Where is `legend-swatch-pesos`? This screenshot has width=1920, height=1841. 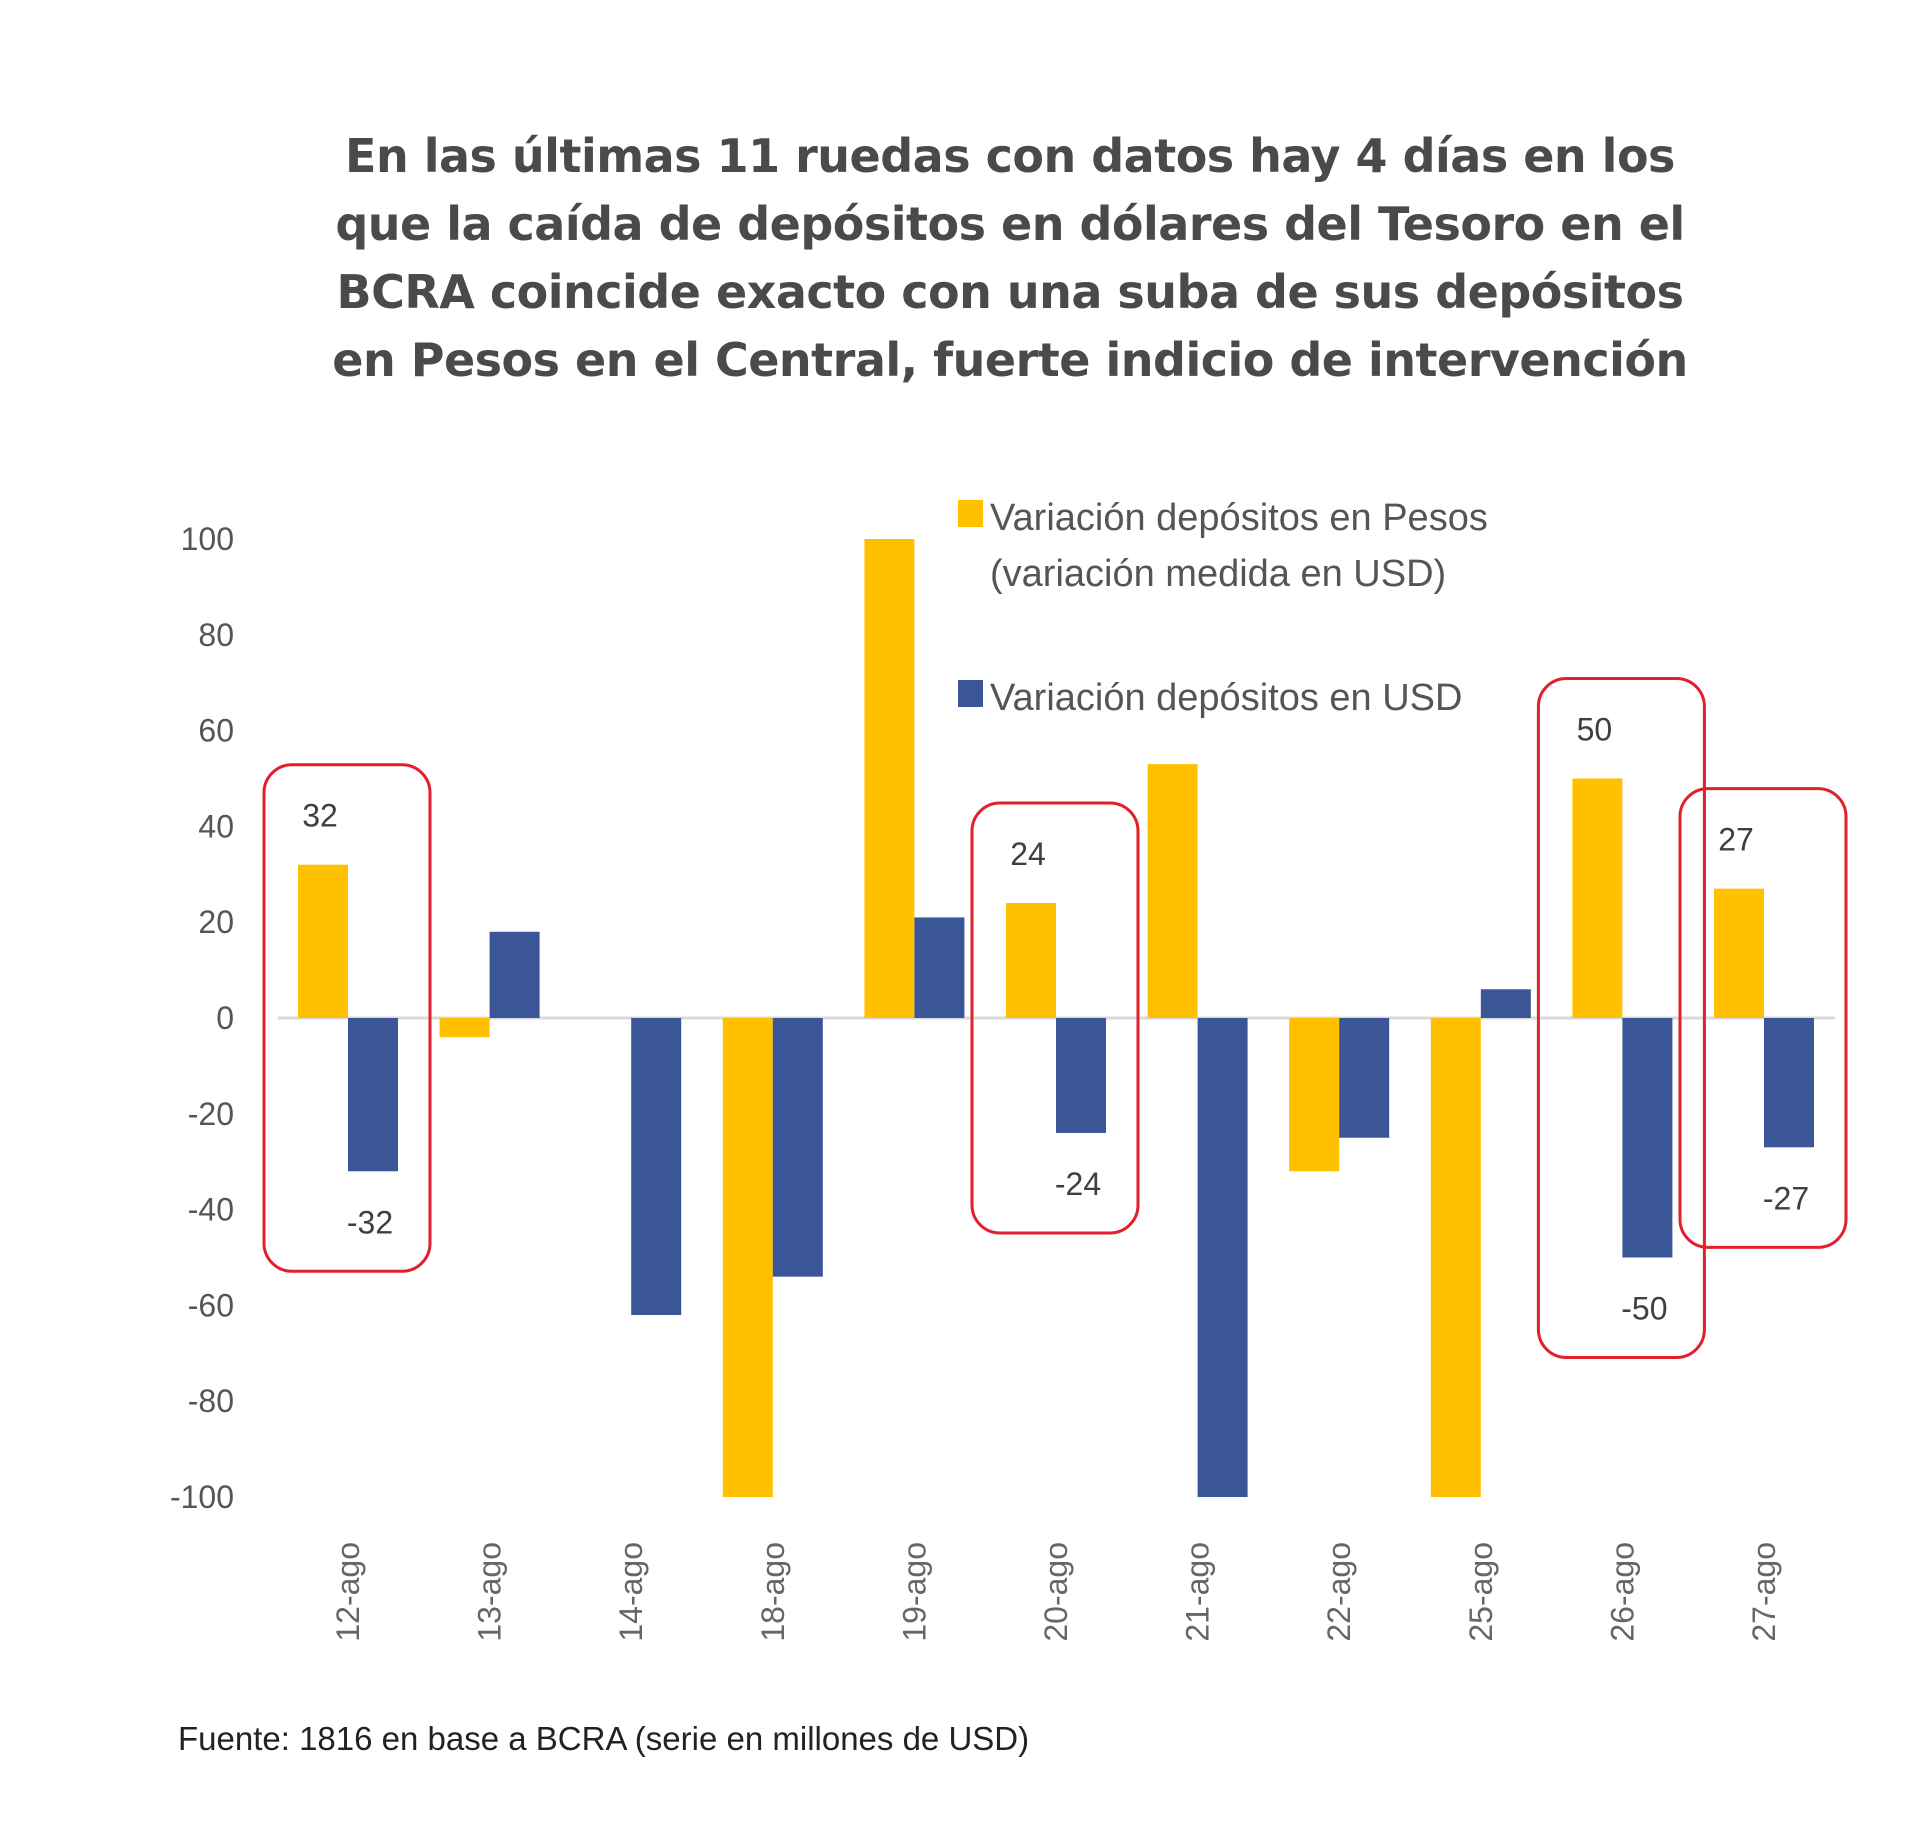 legend-swatch-pesos is located at coordinates (970, 513).